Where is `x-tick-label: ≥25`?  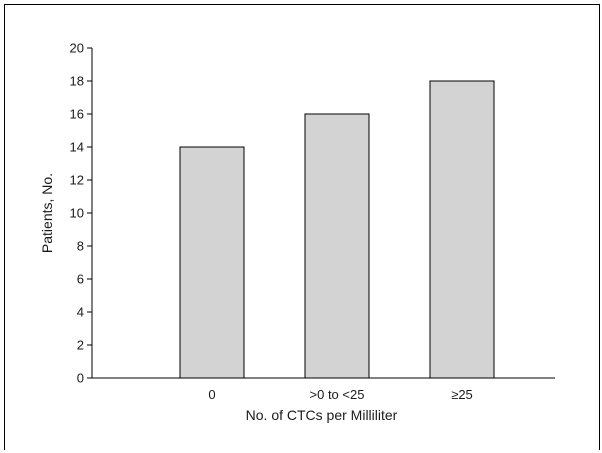
x-tick-label: ≥25 is located at coordinates (462, 394).